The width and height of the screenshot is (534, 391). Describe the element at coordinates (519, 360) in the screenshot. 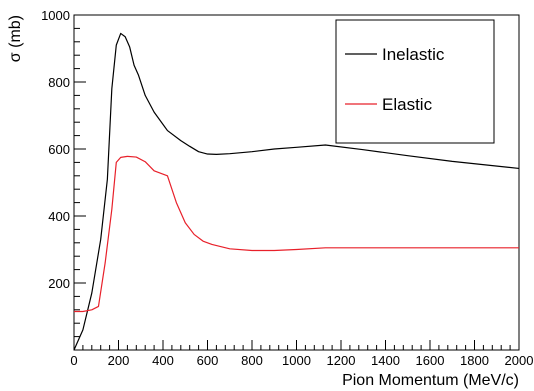

I see `x-tick-label: 2000` at that location.